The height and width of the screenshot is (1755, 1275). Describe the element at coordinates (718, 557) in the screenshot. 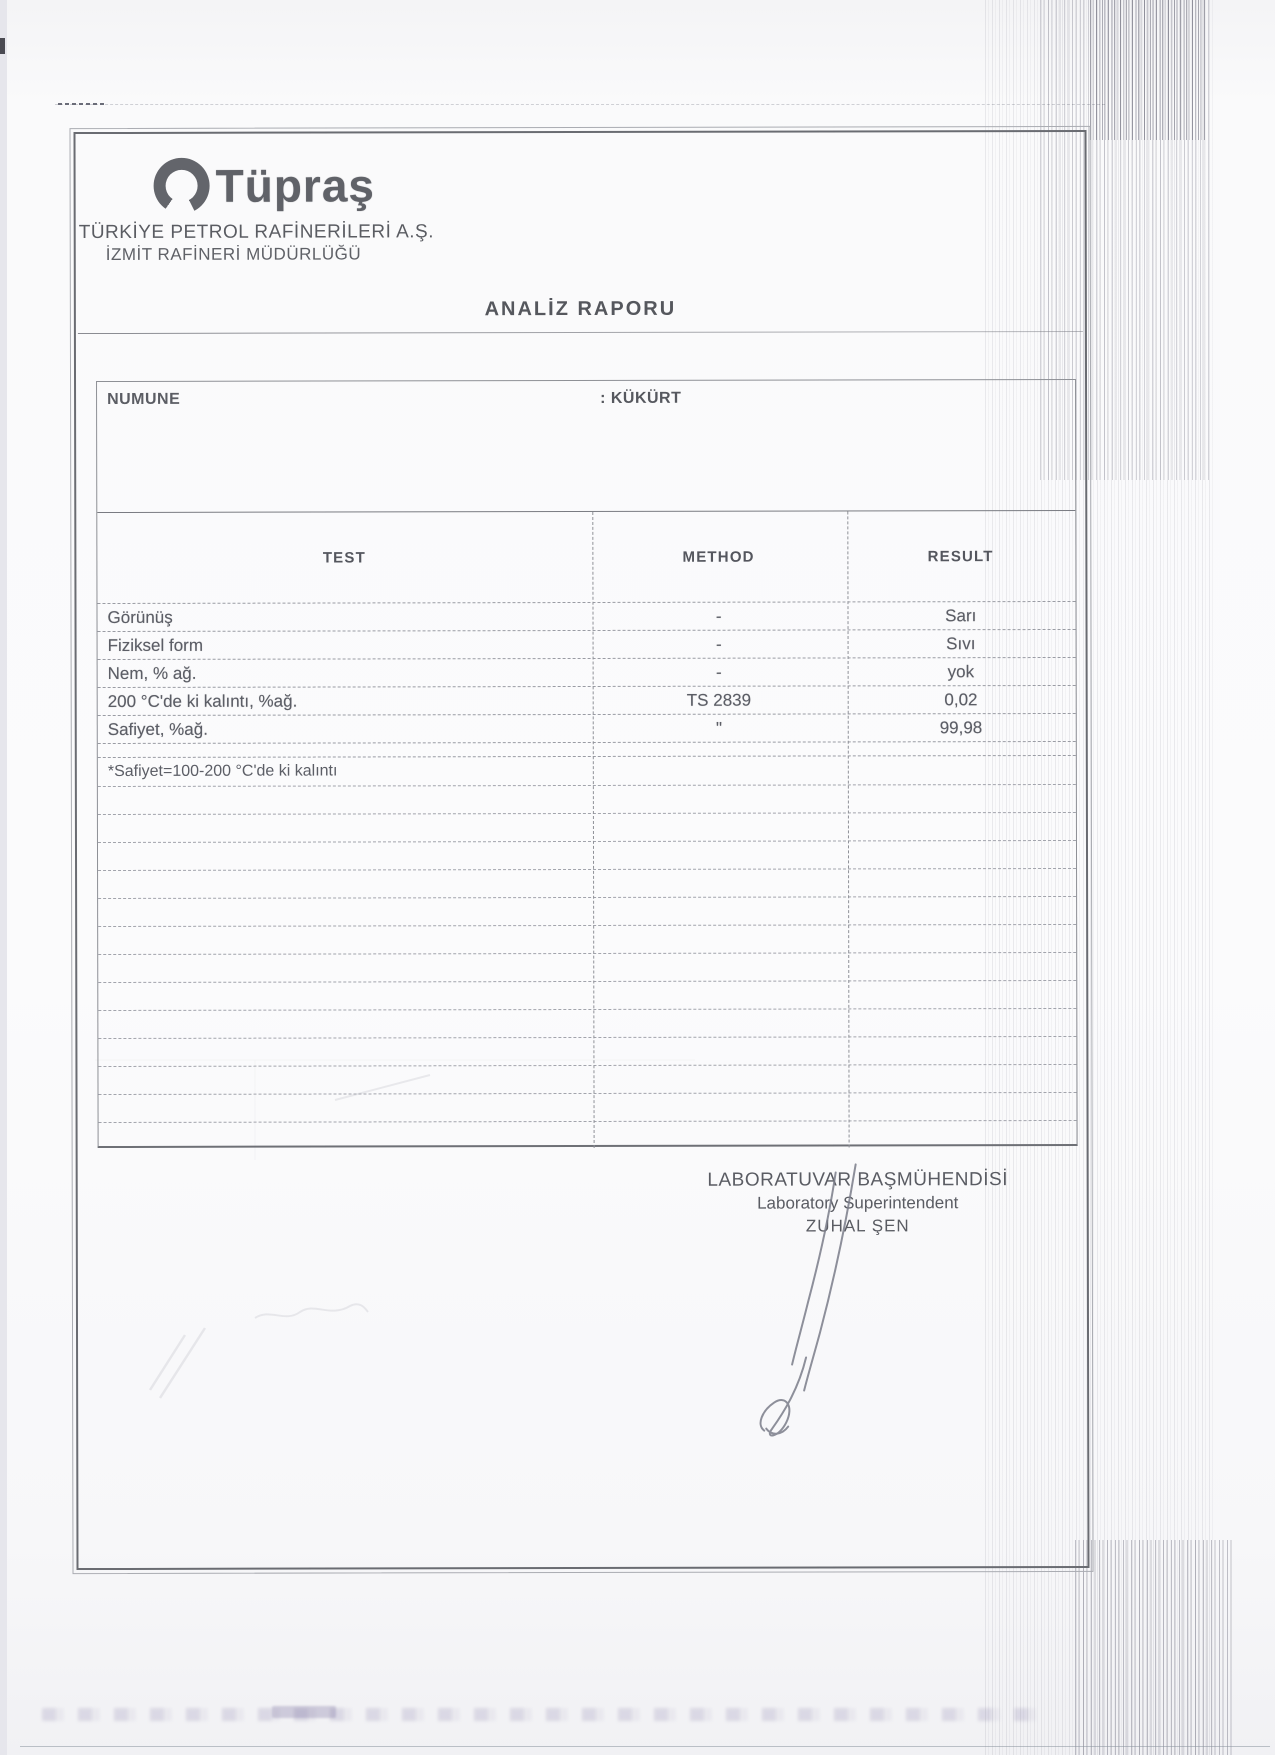

I see `header-method: METHOD` at that location.